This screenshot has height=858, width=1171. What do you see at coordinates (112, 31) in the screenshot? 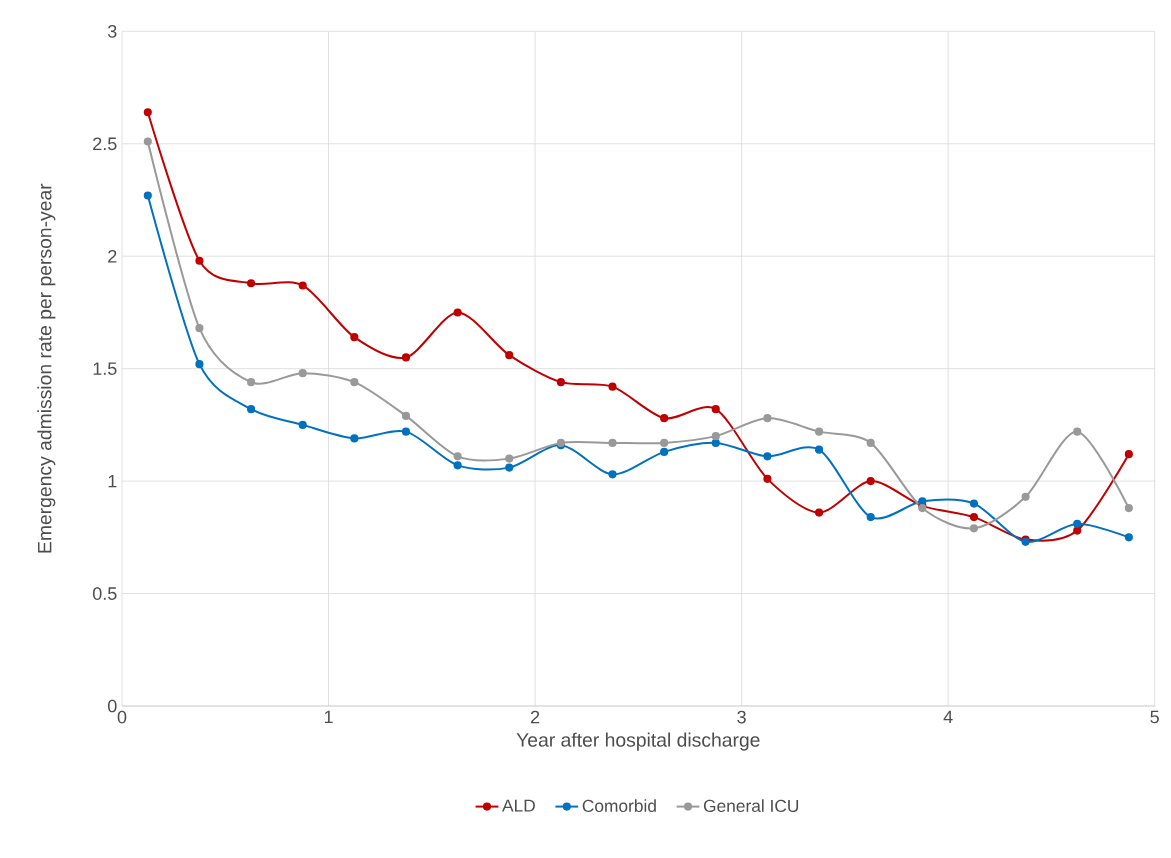
I see `y-tick-label: 3` at bounding box center [112, 31].